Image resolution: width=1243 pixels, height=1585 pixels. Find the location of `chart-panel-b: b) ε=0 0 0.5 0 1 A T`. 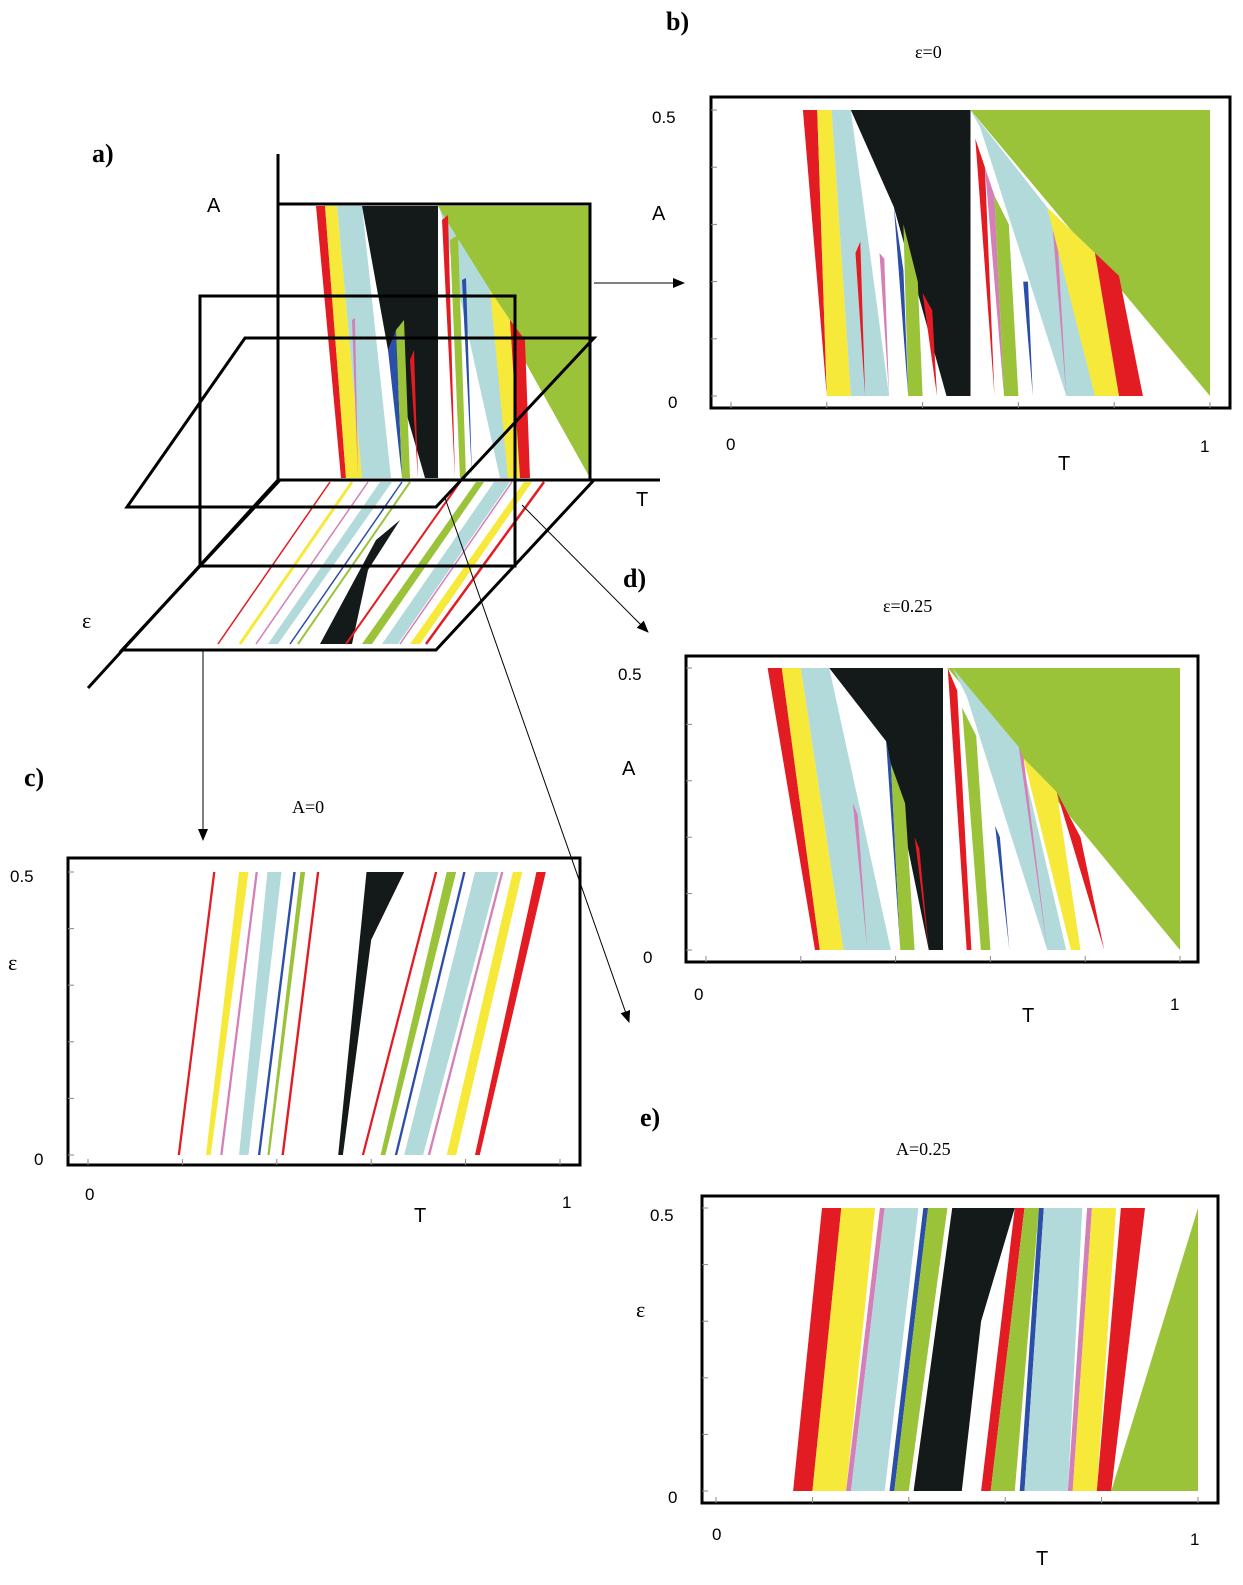

chart-panel-b: b) ε=0 0 0.5 0 1 A T is located at coordinates (942, 241).